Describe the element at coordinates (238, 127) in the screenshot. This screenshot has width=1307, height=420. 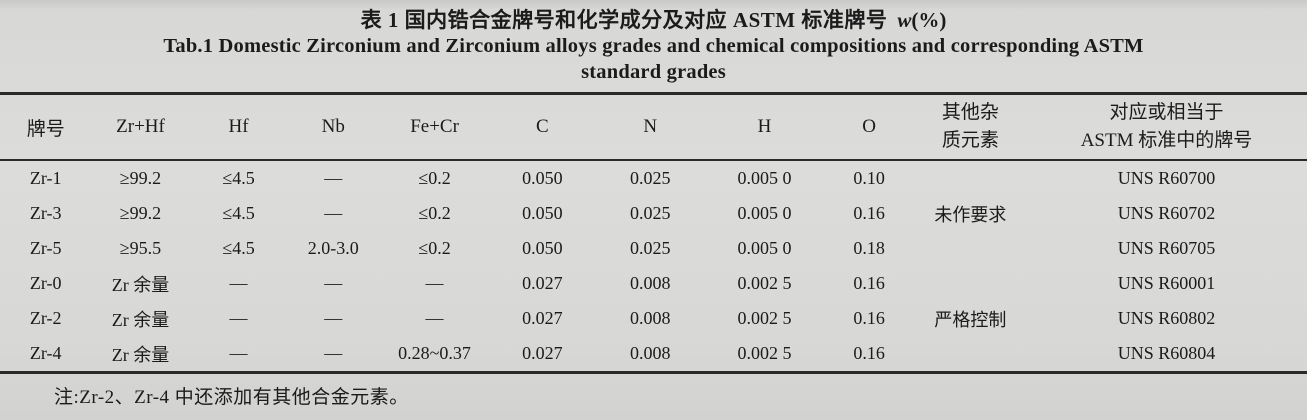
I see `col-header-hf: Hf` at that location.